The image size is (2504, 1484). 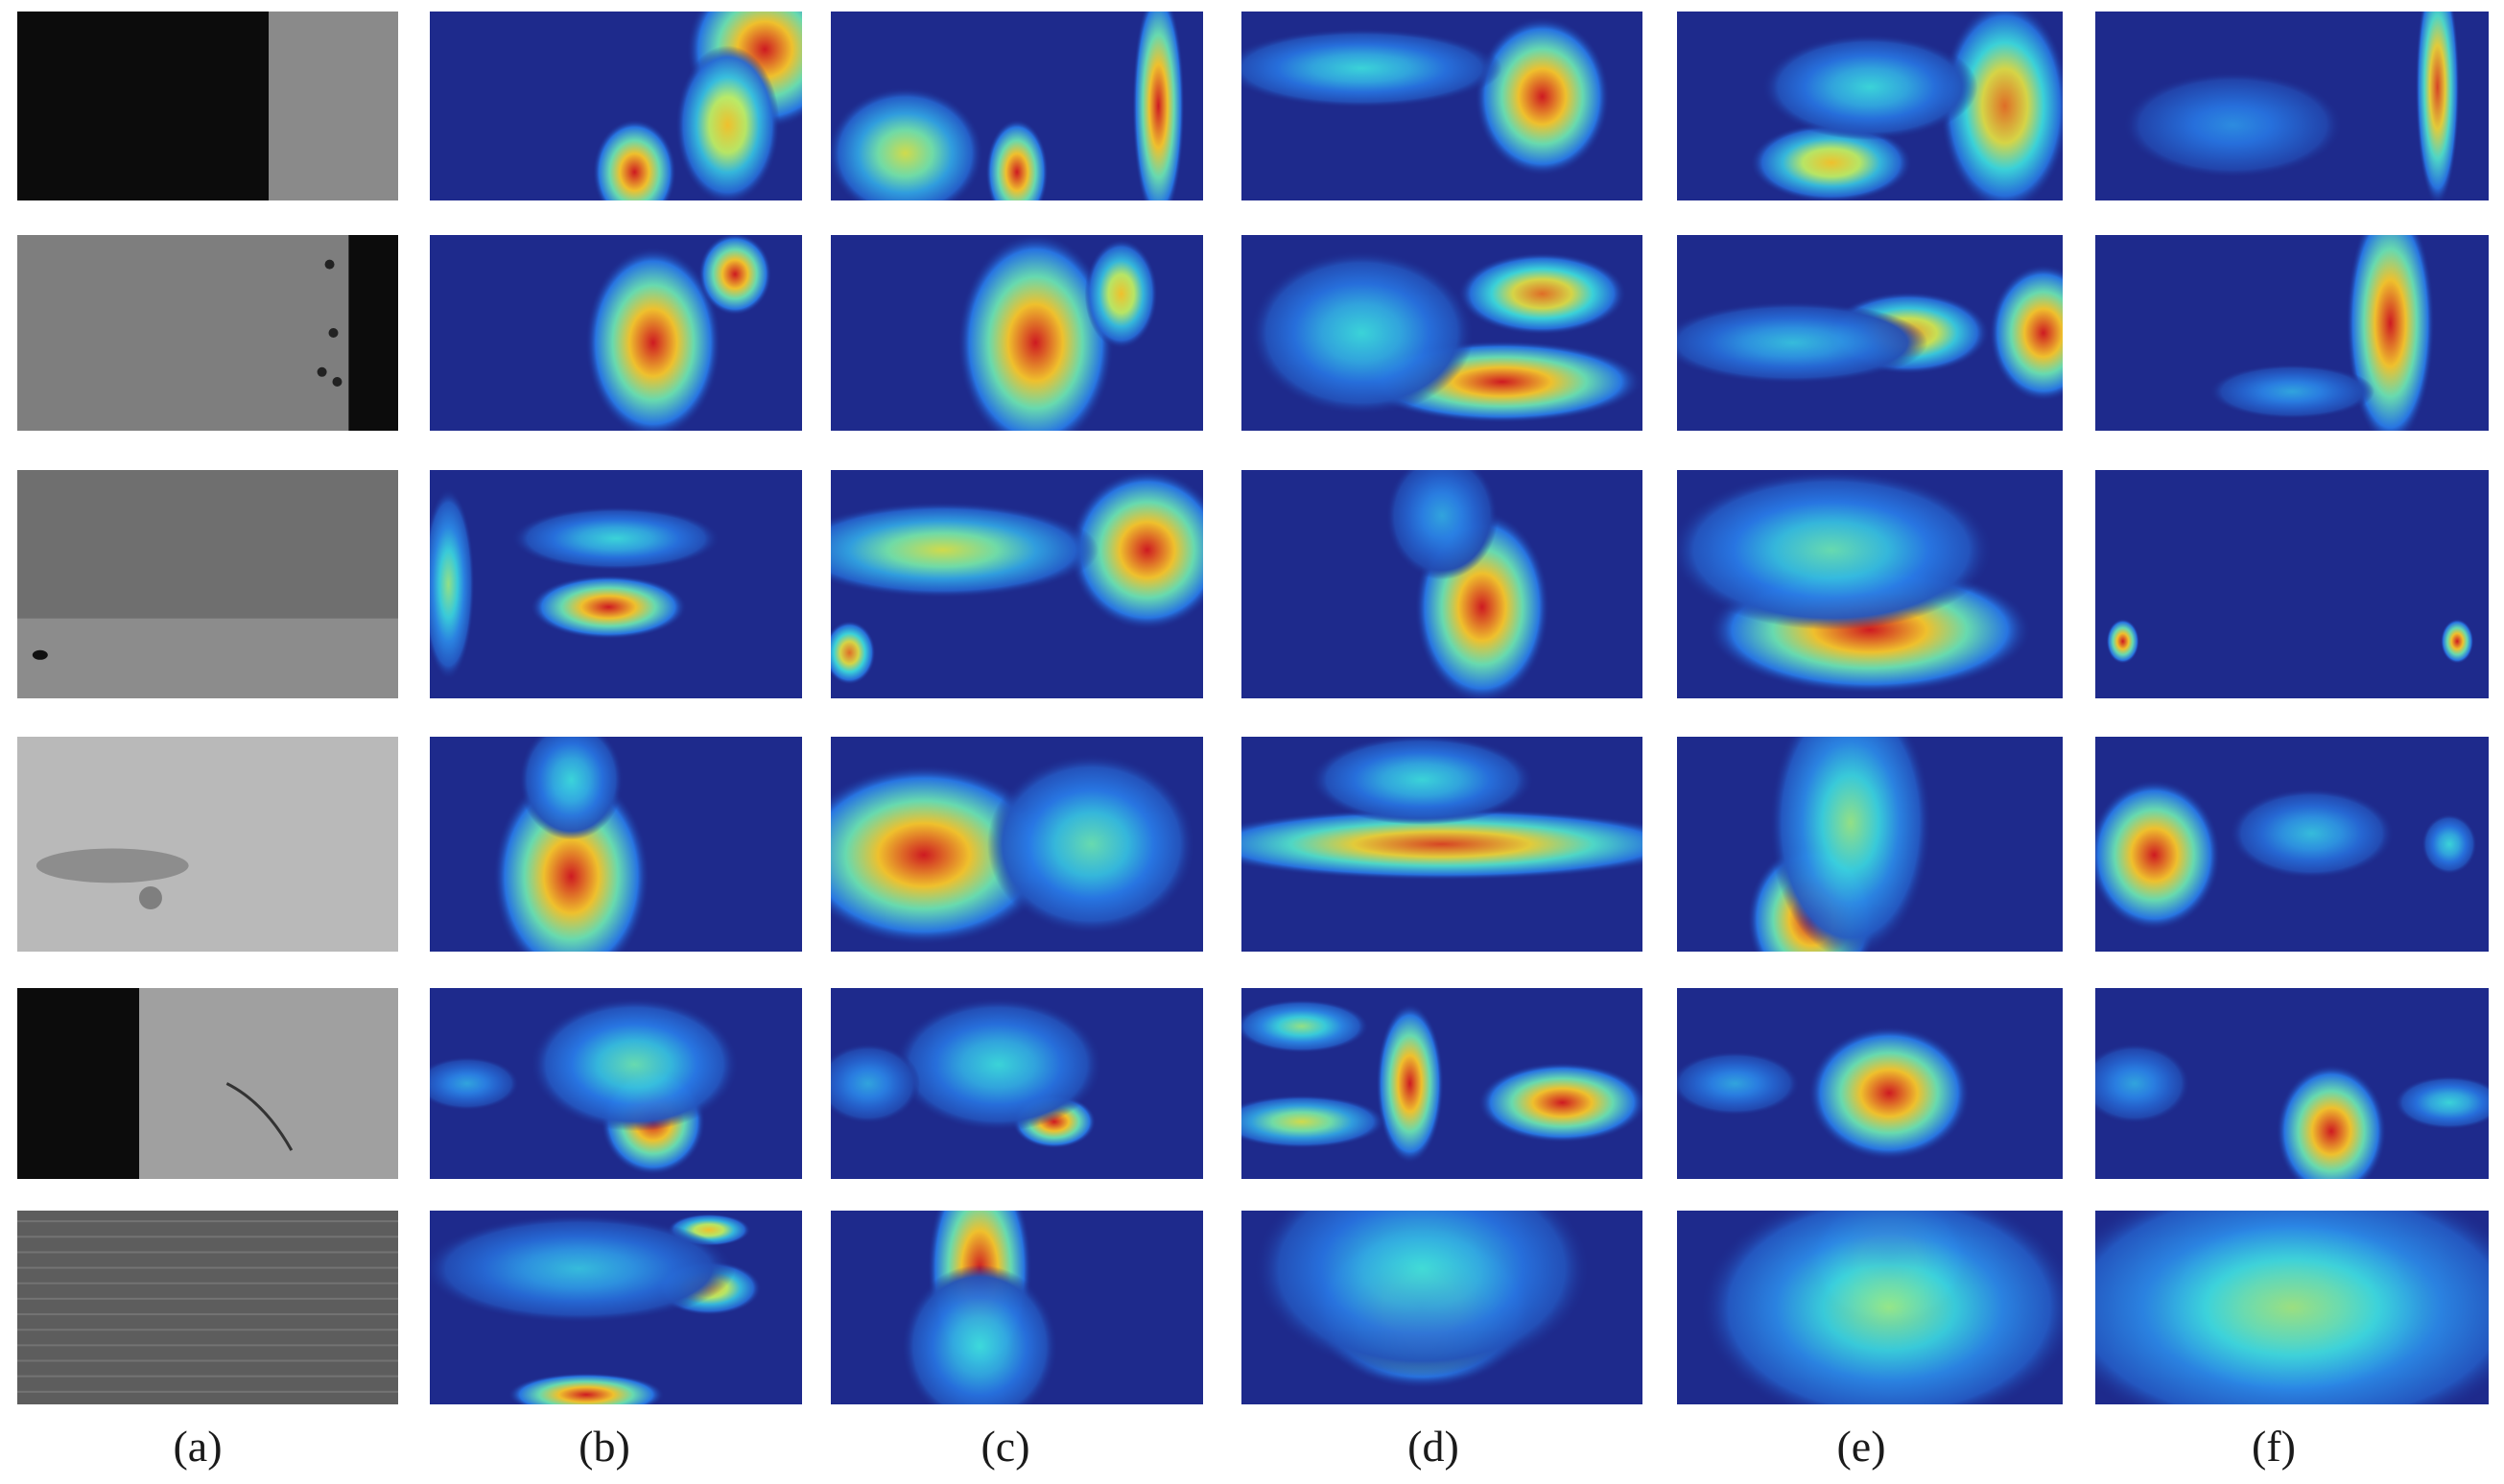 I want to click on heatmap-row-1-col-e, so click(x=1870, y=106).